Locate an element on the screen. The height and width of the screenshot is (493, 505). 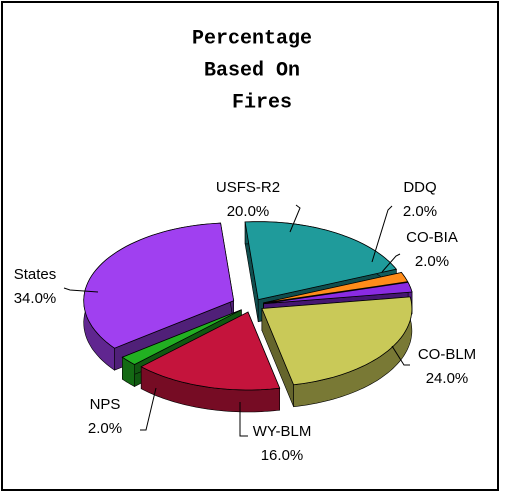
chart-title: Based On is located at coordinates (252, 70).